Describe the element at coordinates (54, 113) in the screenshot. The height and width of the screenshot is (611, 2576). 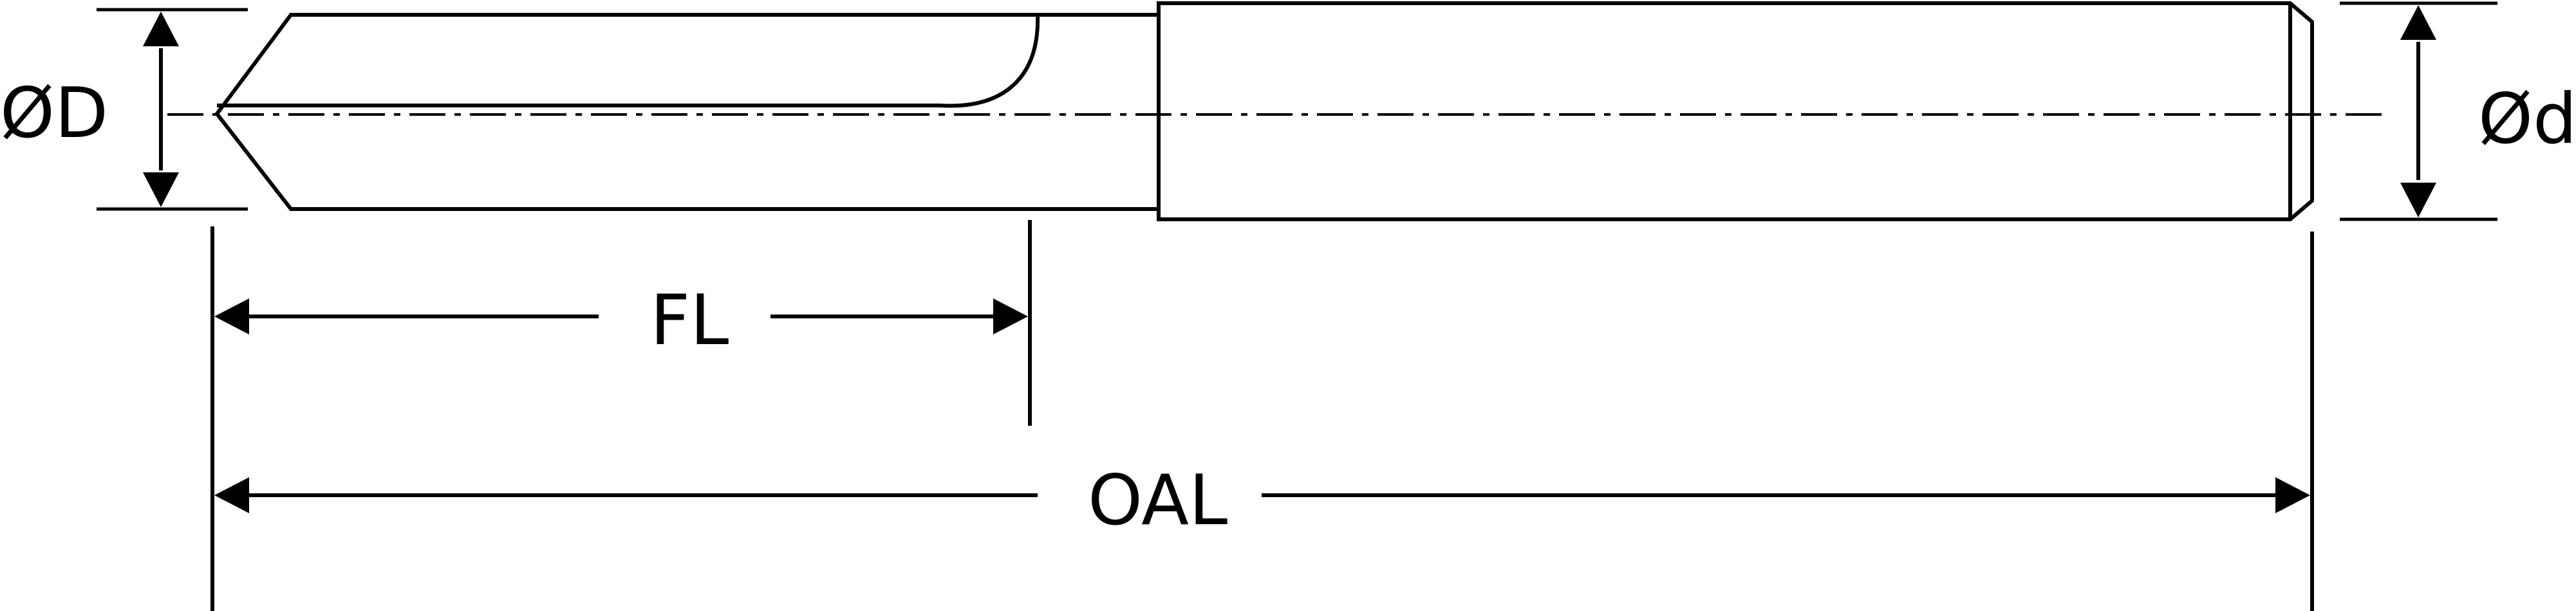
I see `tip-diameter-label: ØD` at that location.